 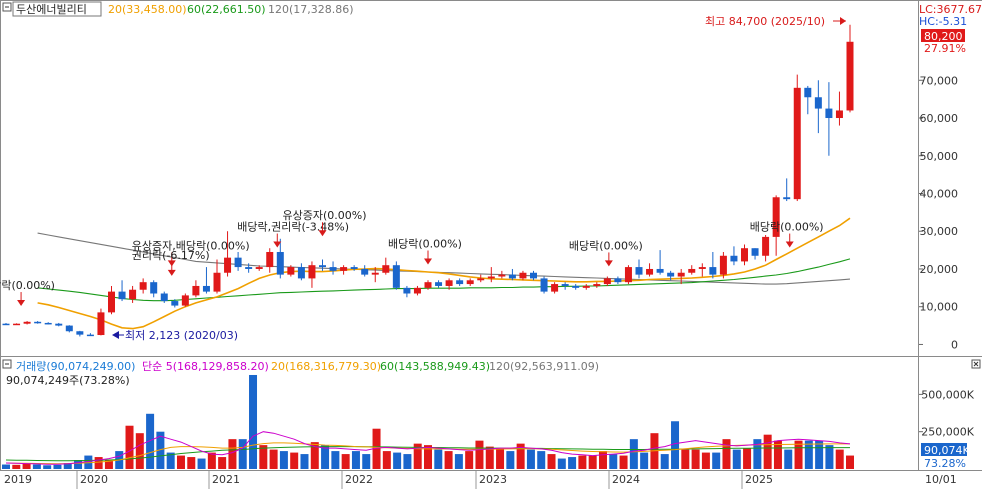 What do you see at coordinates (950, 9) in the screenshot?
I see `lc-value: LC:3677.67` at bounding box center [950, 9].